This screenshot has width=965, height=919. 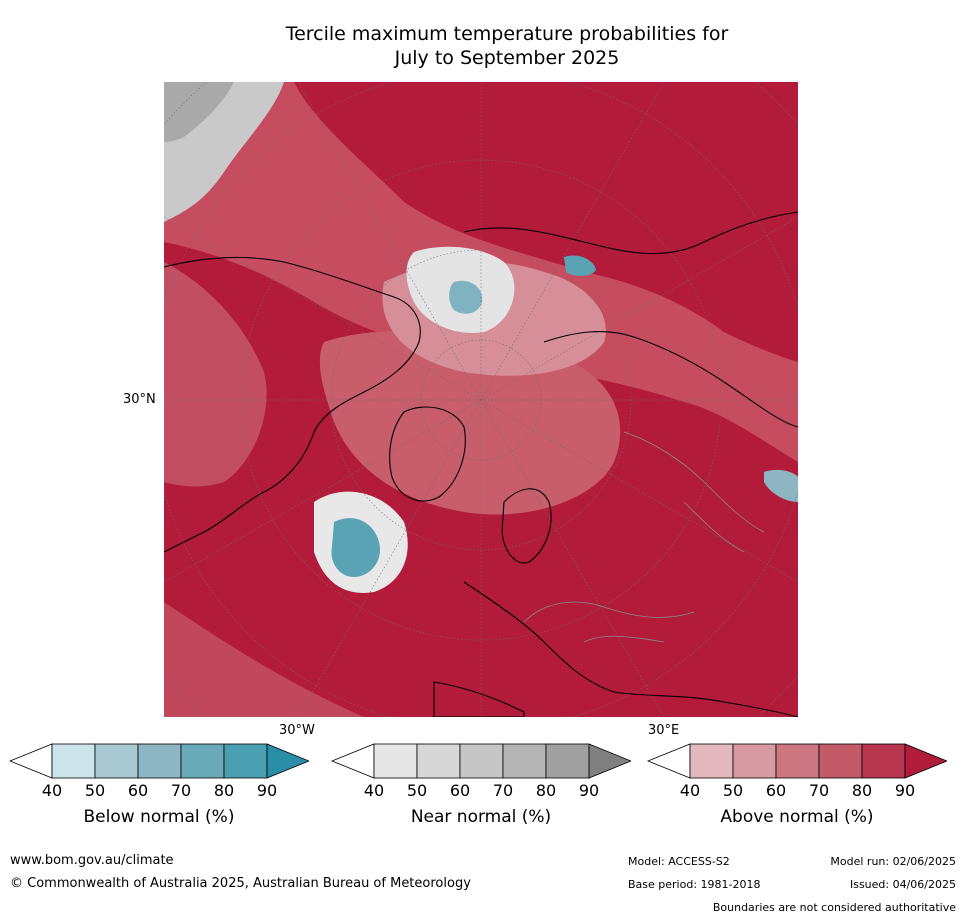 I want to click on legend-near-normal: 40 50 60 70 80 90 Near normal (%), so click(x=481, y=793).